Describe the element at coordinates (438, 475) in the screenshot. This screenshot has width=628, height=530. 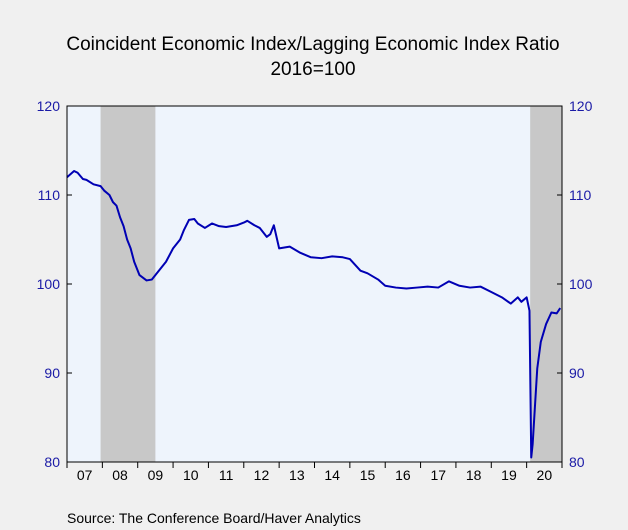
I see `x-tick-label-10: 17` at that location.